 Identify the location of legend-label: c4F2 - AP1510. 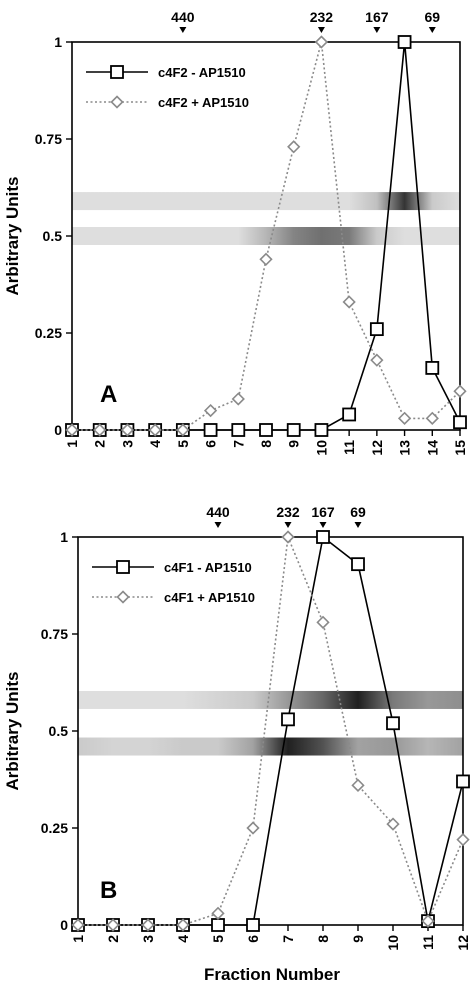
(202, 72).